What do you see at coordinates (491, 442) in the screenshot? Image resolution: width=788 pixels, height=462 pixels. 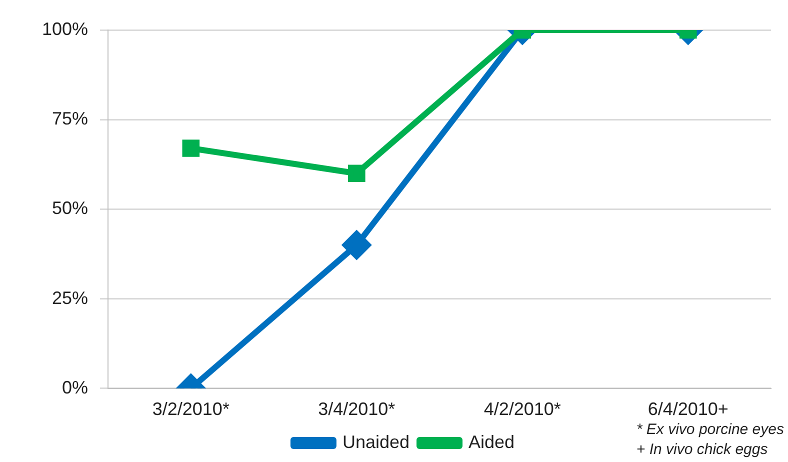 I see `legend-label: Aided` at bounding box center [491, 442].